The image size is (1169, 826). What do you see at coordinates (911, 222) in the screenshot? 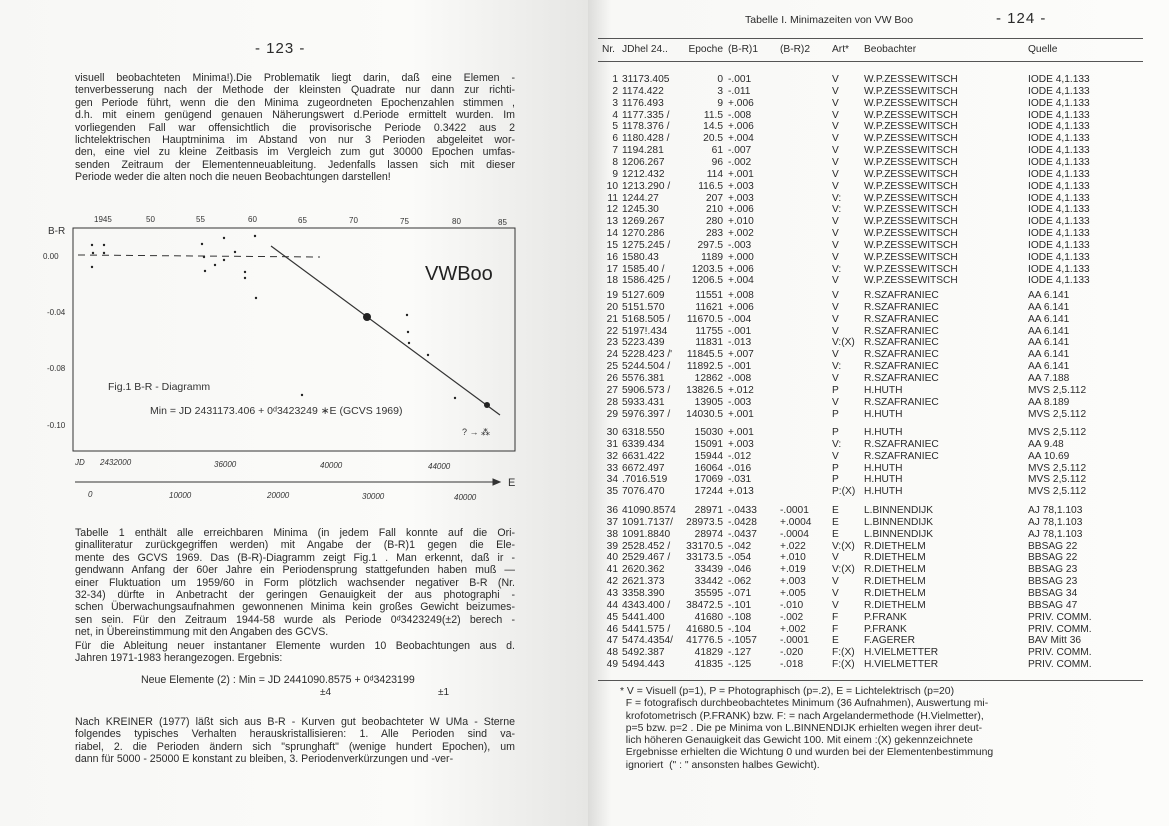
I see `observer-cell: W.P.ZESSEWITSCH` at bounding box center [911, 222].